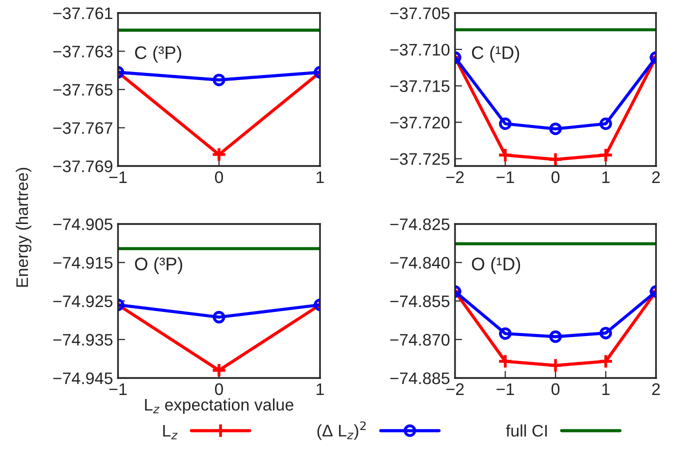  I want to click on legend-label: L$_{z}$, so click(170, 432).